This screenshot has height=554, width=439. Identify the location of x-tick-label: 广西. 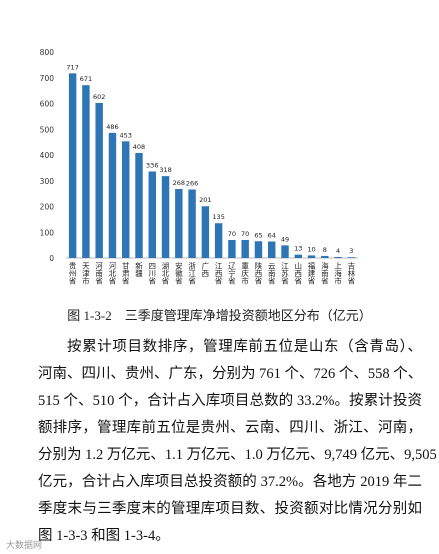
(205, 270).